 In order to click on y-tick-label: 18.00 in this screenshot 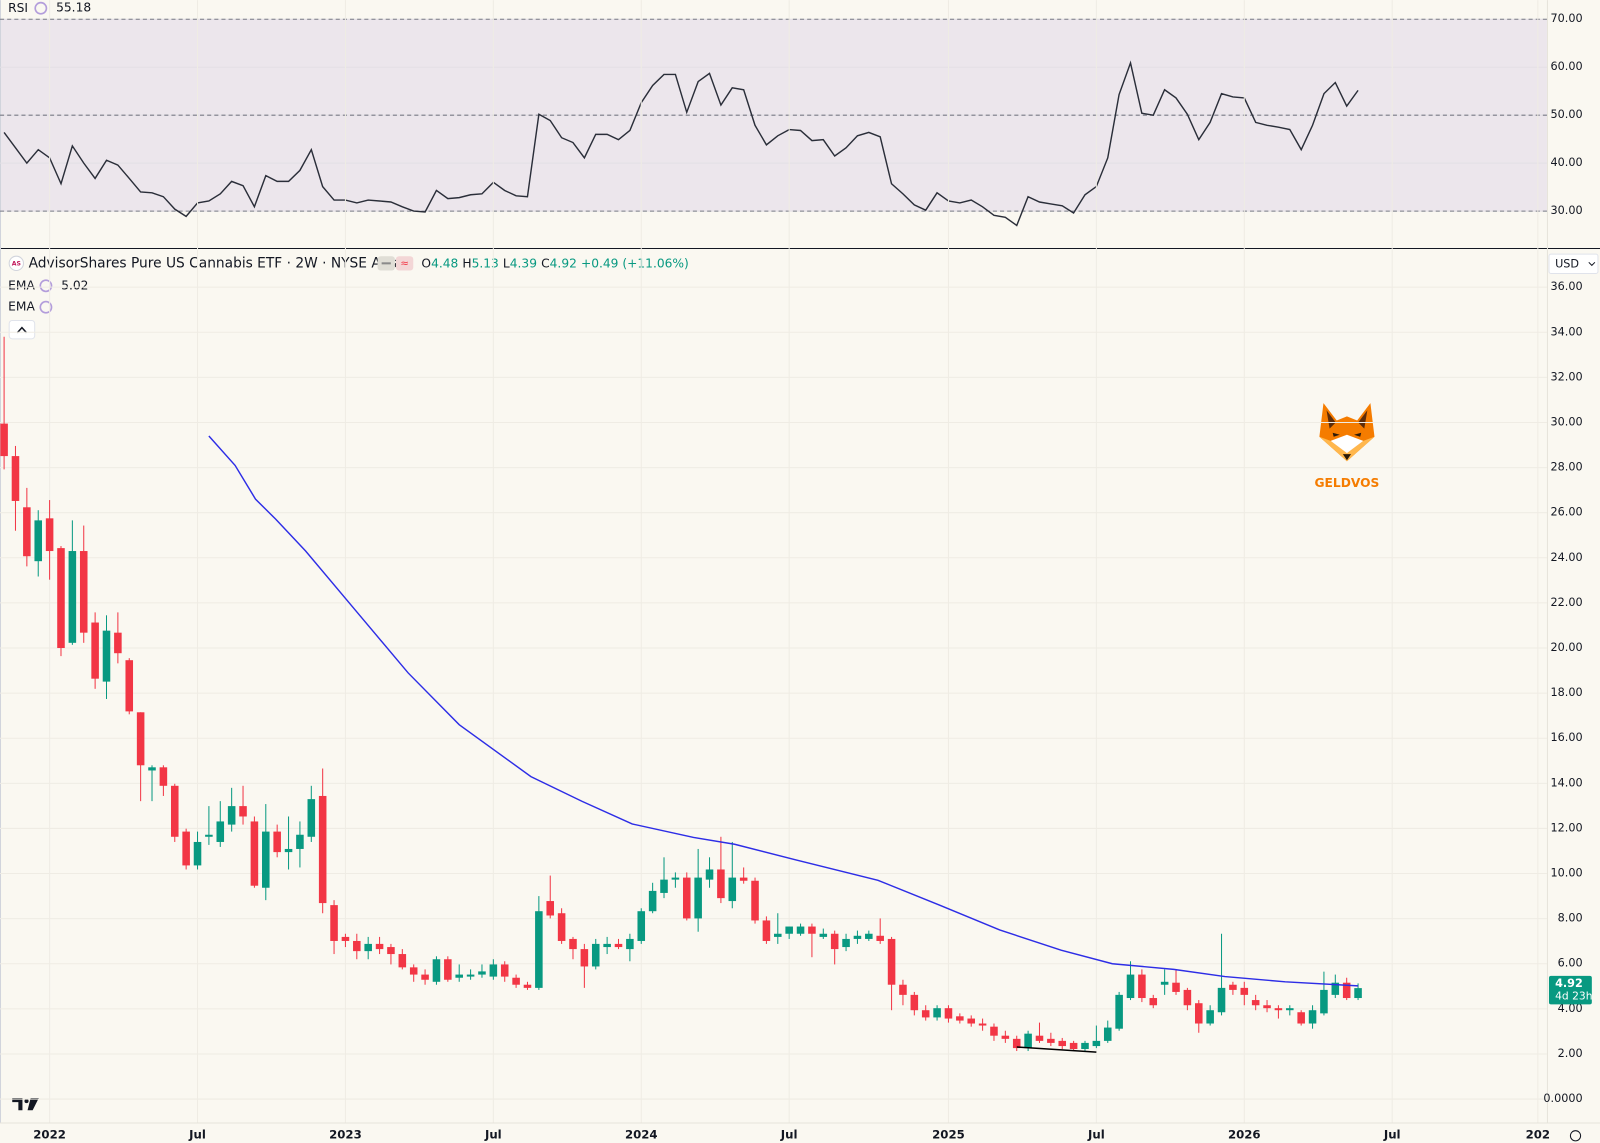, I will do `click(1567, 692)`.